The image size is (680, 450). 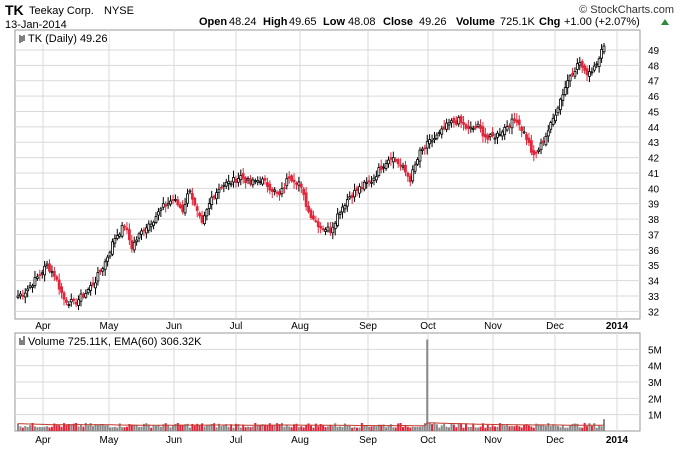 What do you see at coordinates (654, 282) in the screenshot?
I see `price-y-tick-label: 34` at bounding box center [654, 282].